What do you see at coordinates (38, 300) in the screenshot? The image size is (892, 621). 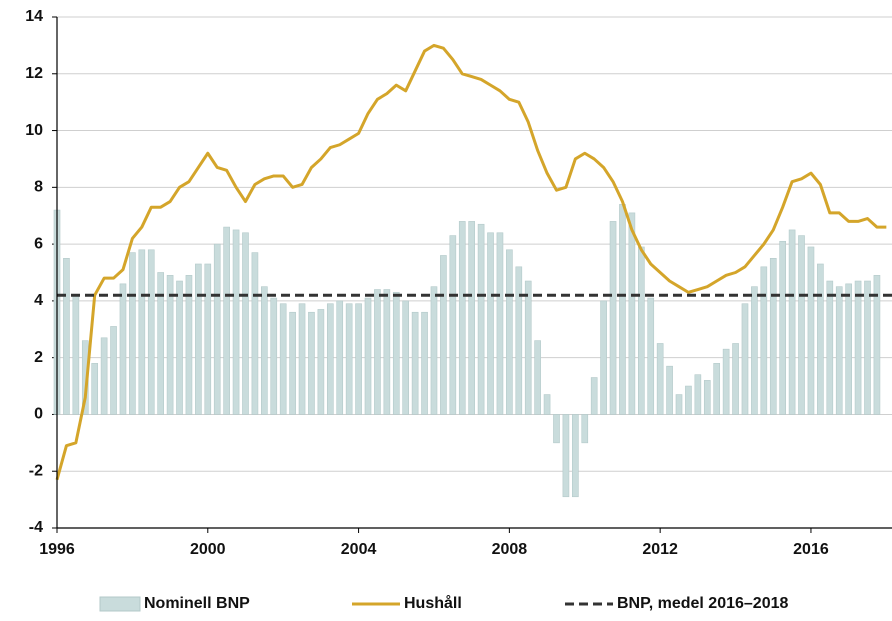 I see `y-tick-label: 4` at bounding box center [38, 300].